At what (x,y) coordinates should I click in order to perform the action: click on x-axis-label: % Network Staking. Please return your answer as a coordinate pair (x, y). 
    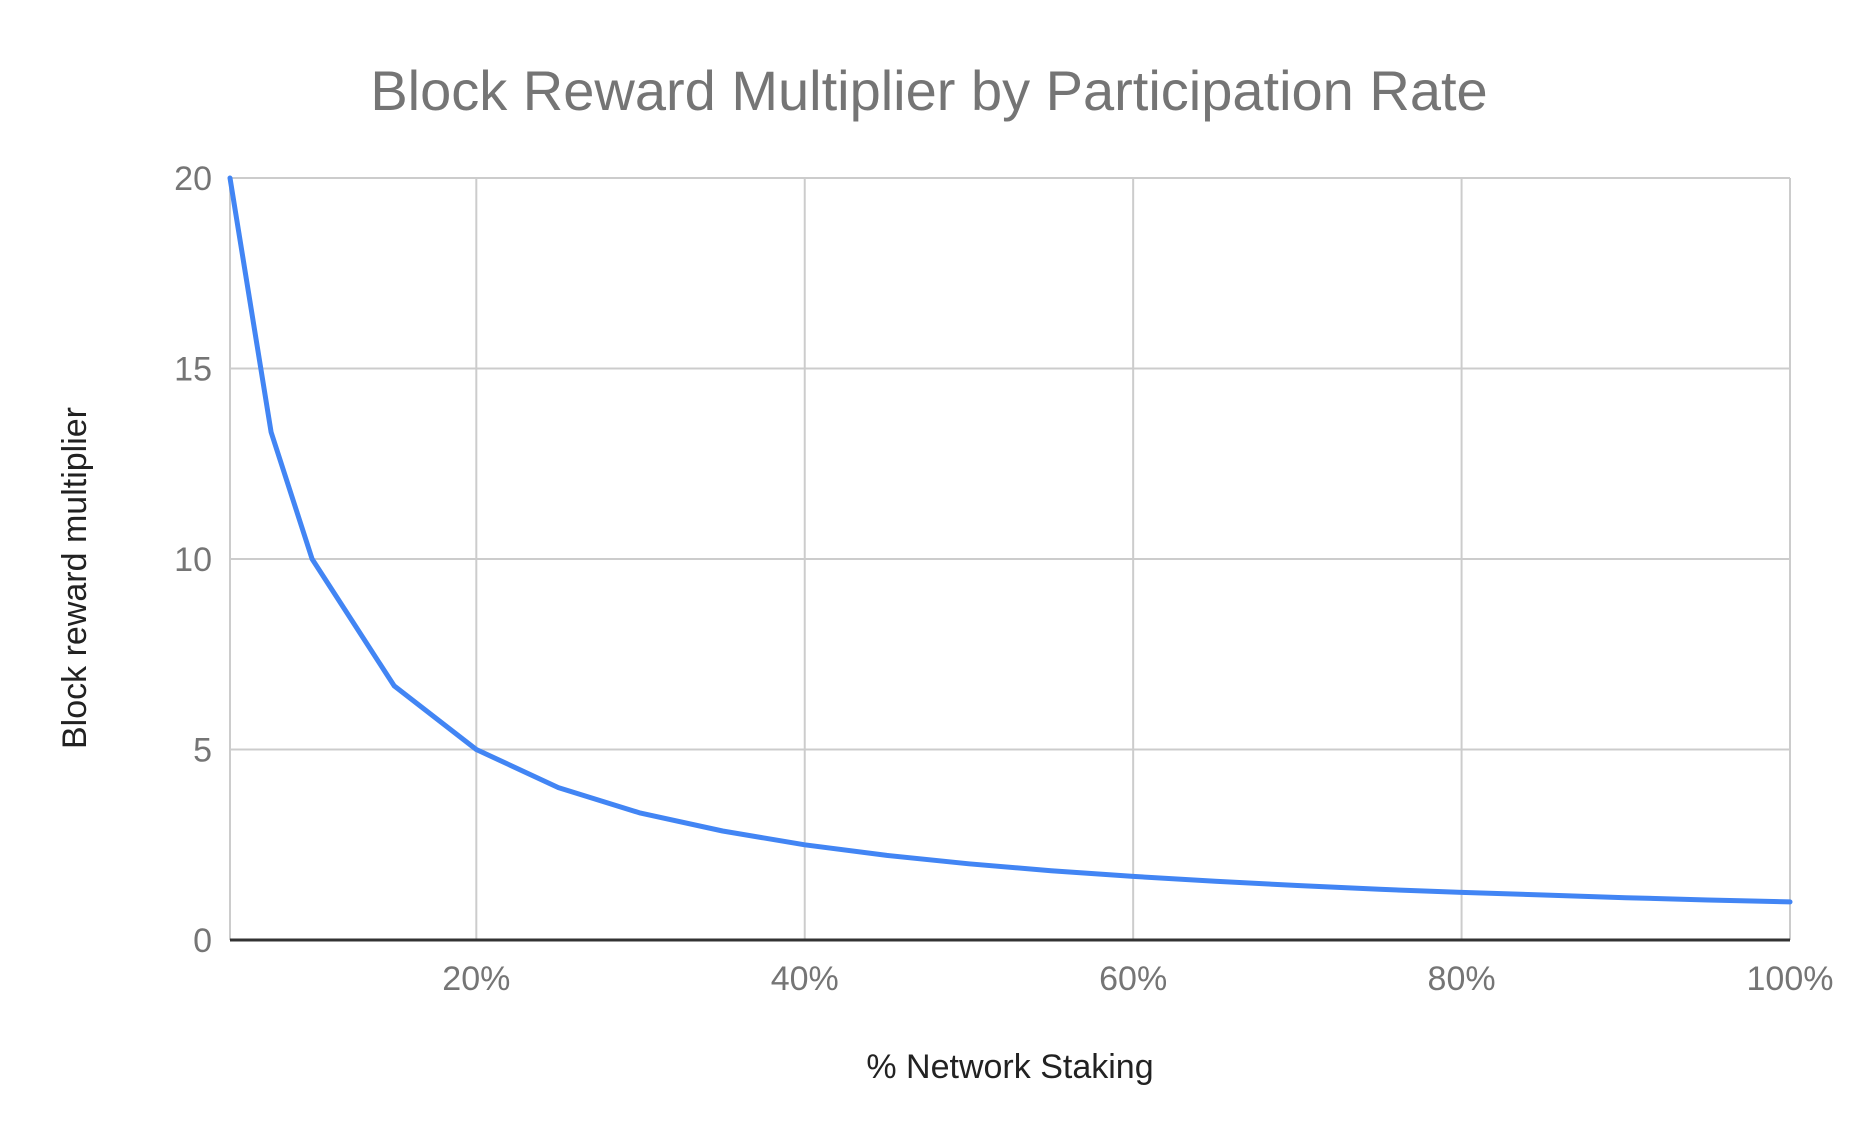
    Looking at the image, I should click on (1009, 1067).